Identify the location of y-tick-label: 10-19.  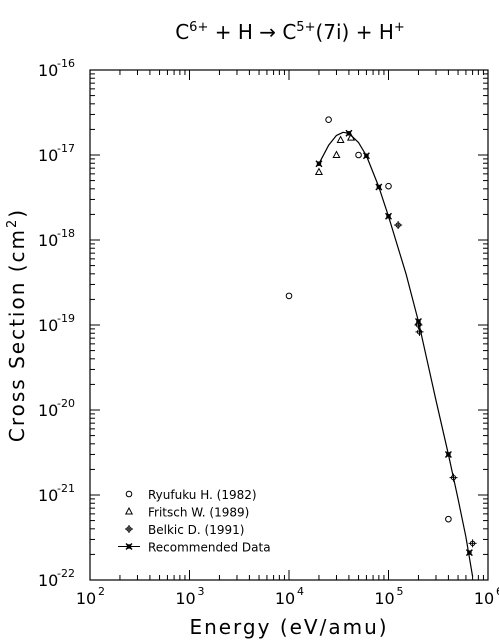
(56, 323).